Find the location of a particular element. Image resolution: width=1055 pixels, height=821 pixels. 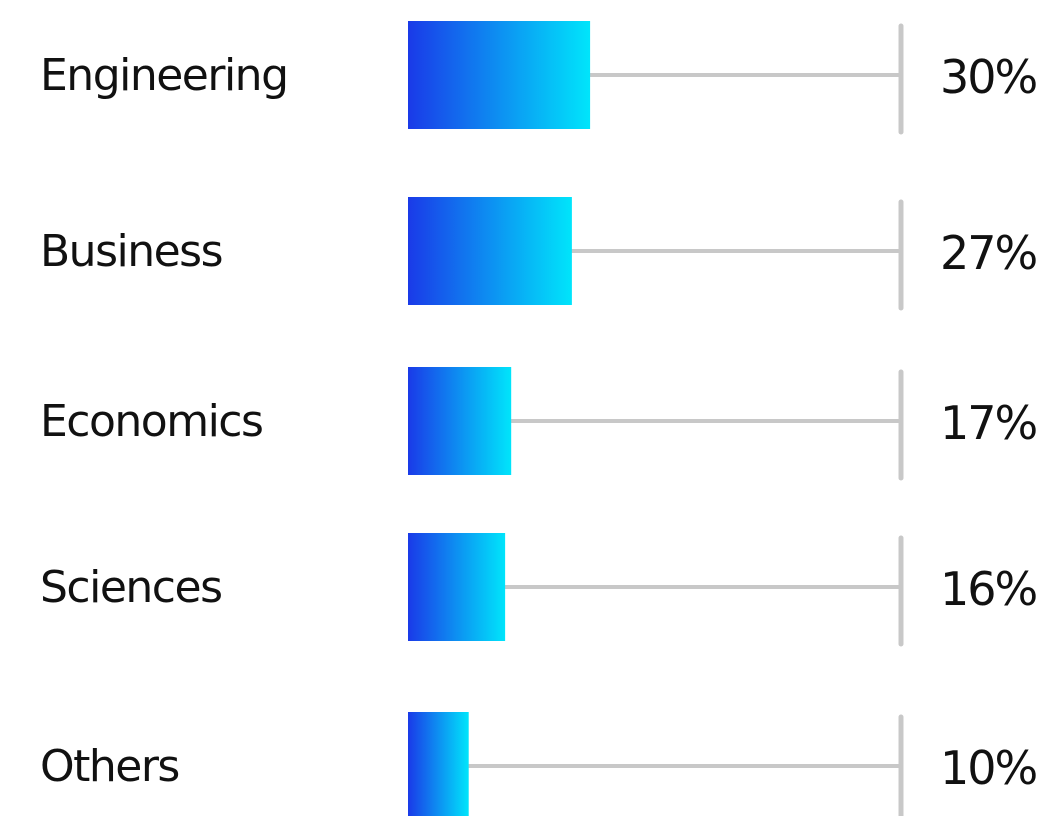

value-label: 27% is located at coordinates (988, 253).